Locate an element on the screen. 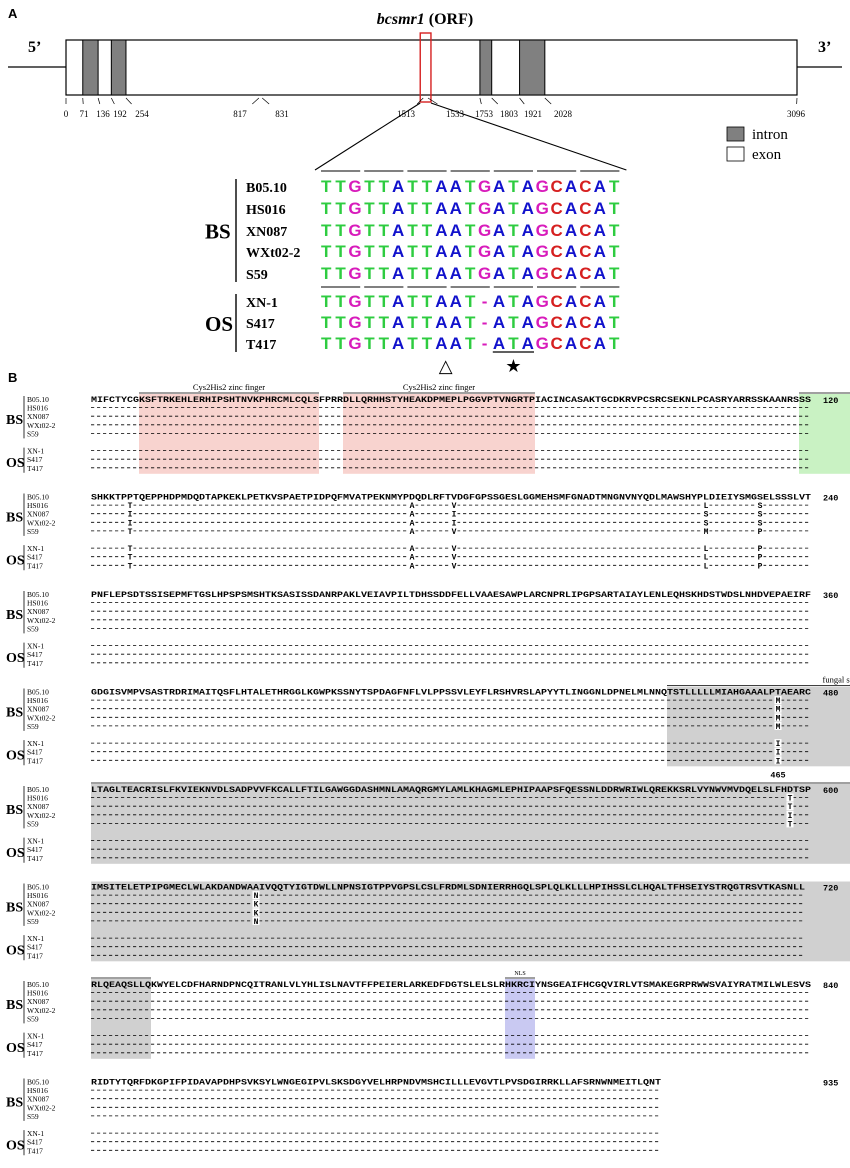 This screenshot has width=850, height=1168. substitution-residue: M is located at coordinates (706, 532).